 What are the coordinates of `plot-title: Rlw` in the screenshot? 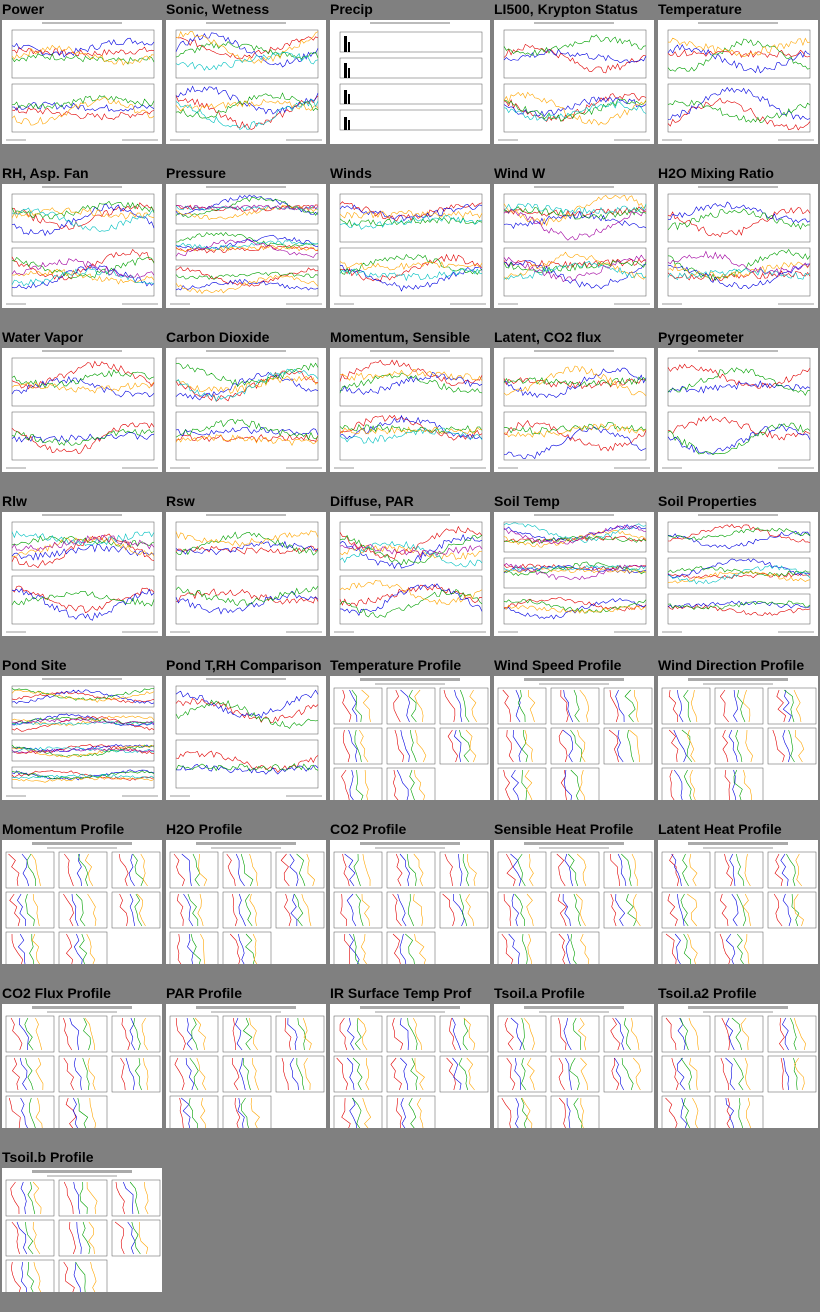 It's located at (14, 501).